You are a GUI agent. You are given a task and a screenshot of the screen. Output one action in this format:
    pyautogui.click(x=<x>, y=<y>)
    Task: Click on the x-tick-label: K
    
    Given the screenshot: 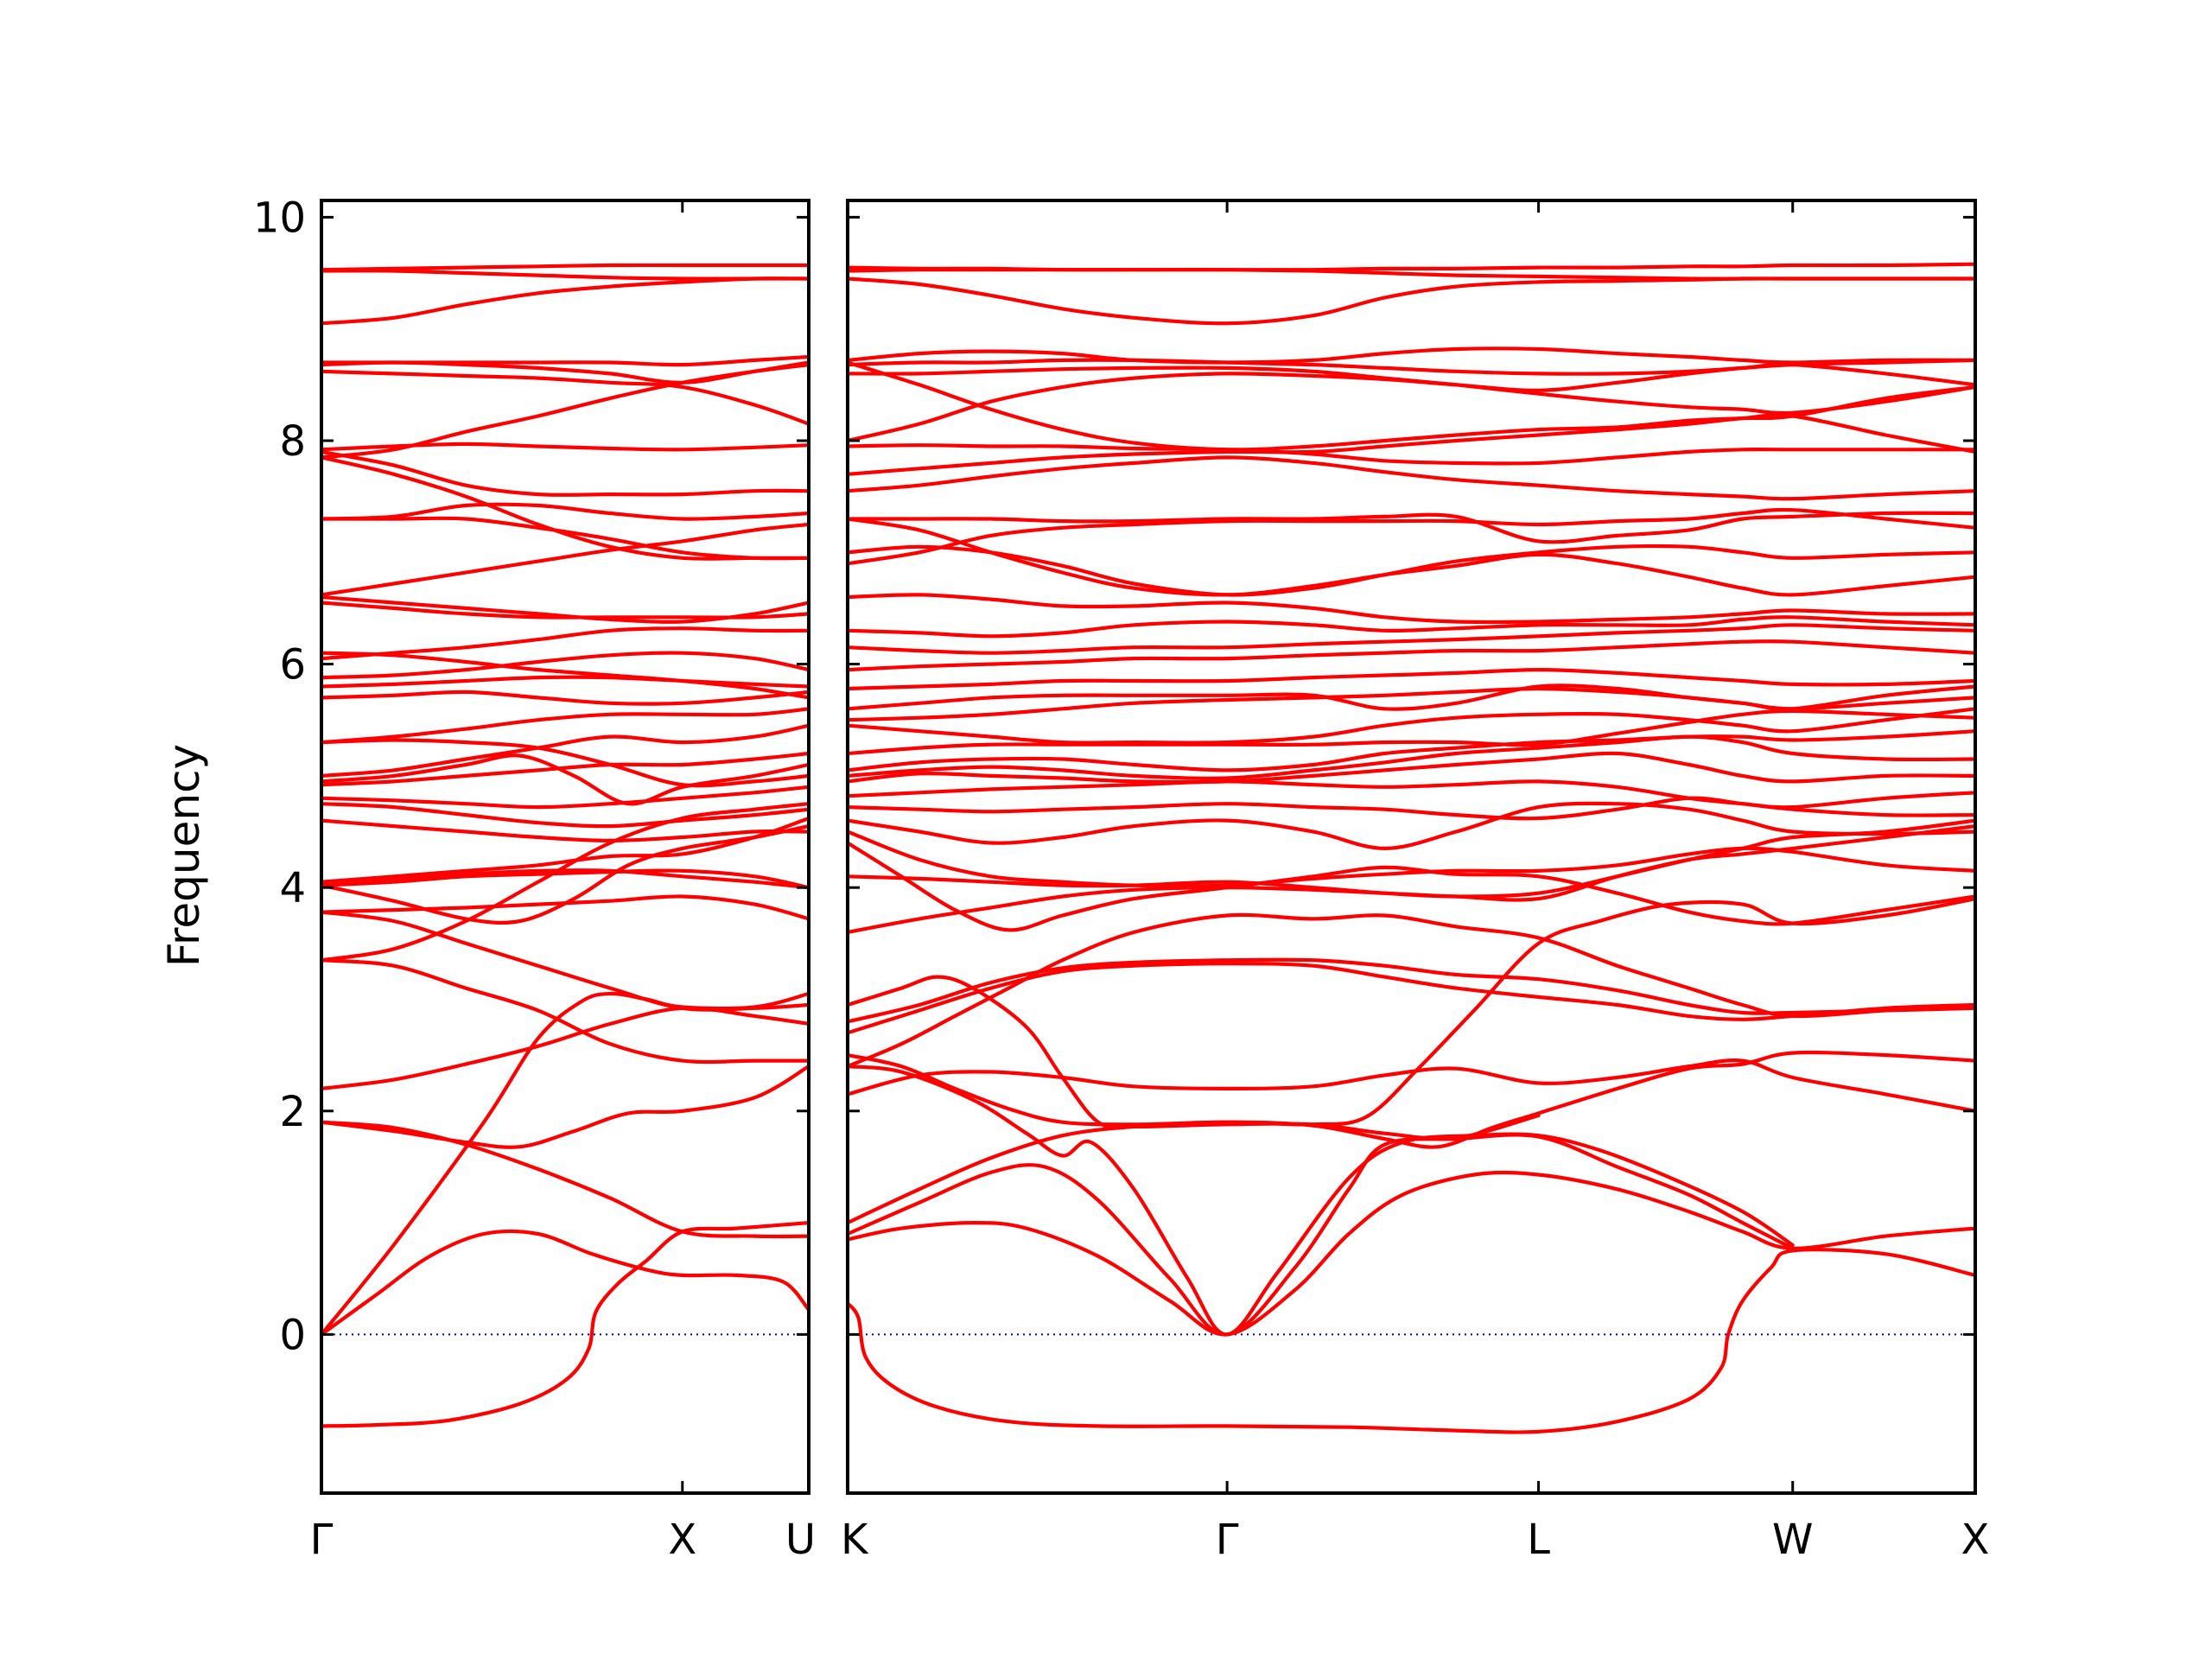 What is the action you would take?
    pyautogui.click(x=855, y=1540)
    